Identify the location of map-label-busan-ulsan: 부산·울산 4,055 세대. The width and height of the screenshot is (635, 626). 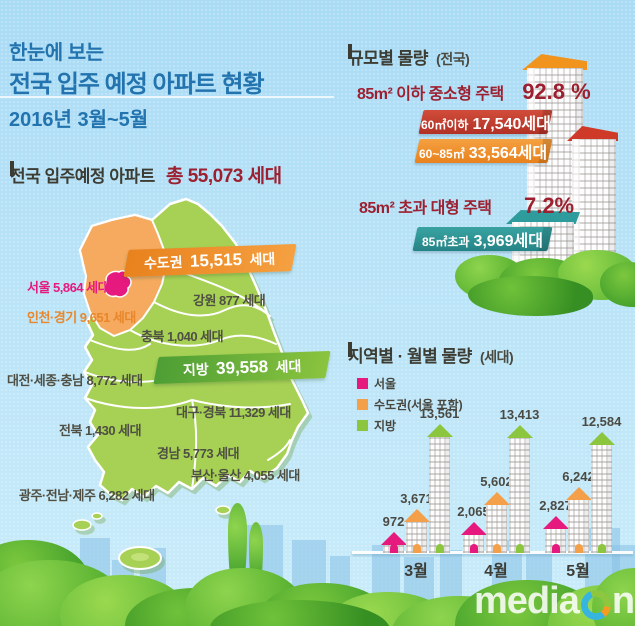
(245, 475).